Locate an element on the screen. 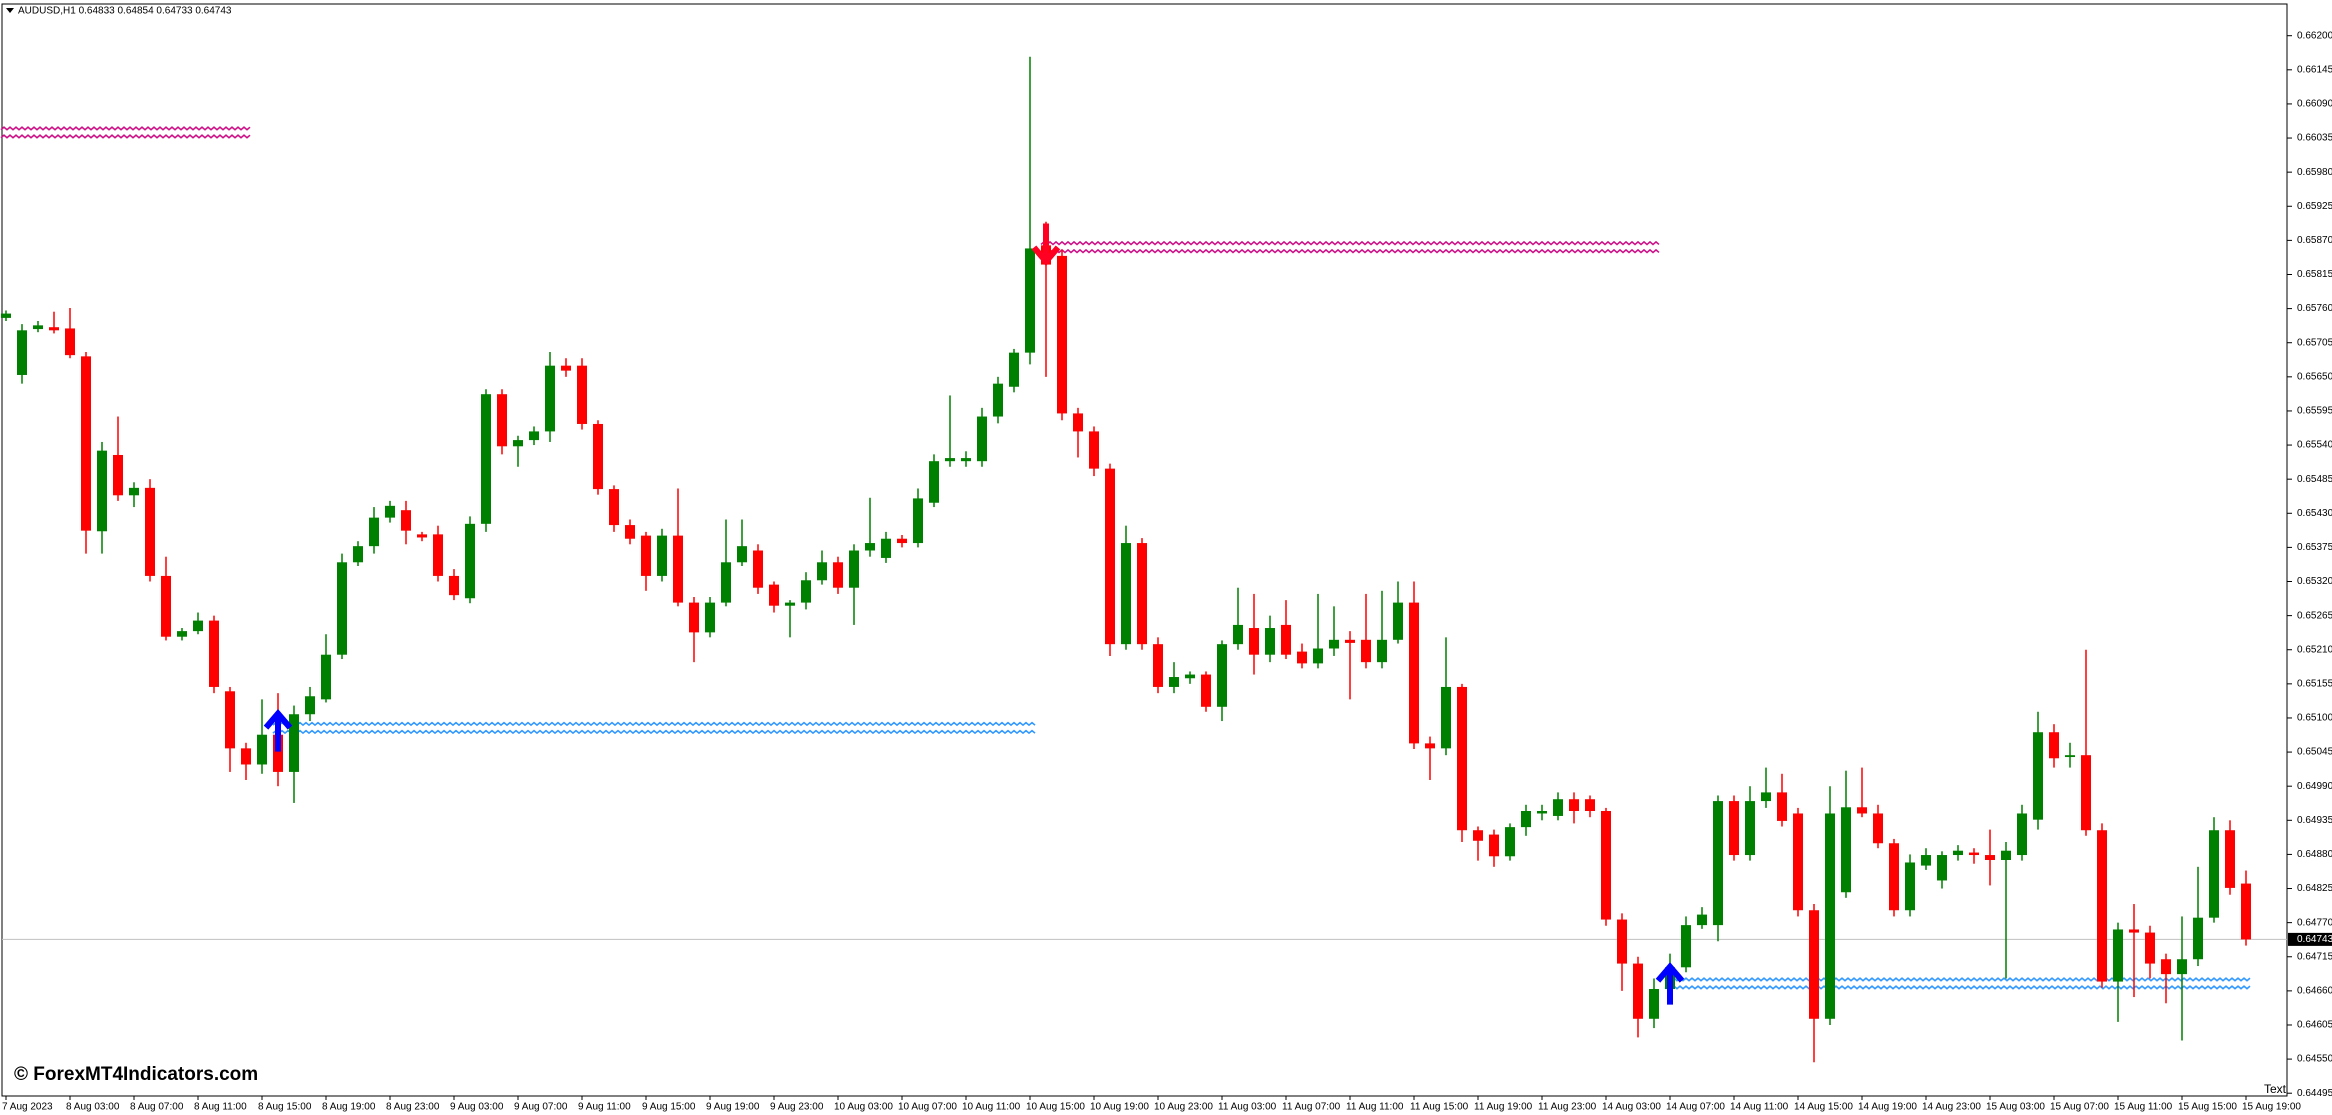 The image size is (2332, 1115). x-tick-label: 10 Aug 11:00 is located at coordinates (991, 1107).